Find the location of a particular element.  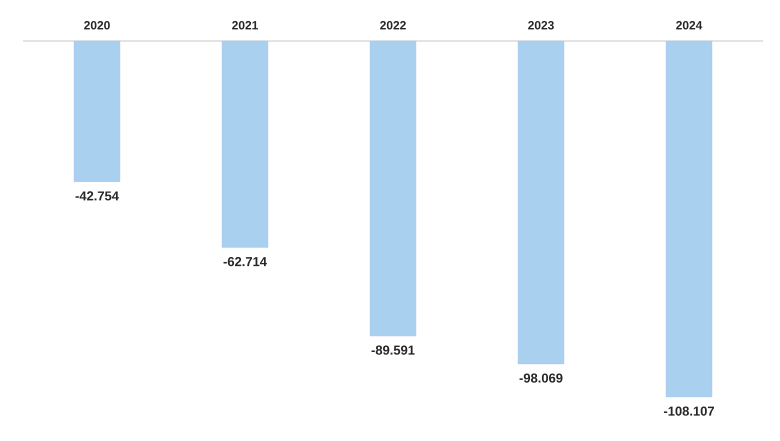

x-tick-label: 2024 is located at coordinates (689, 25).